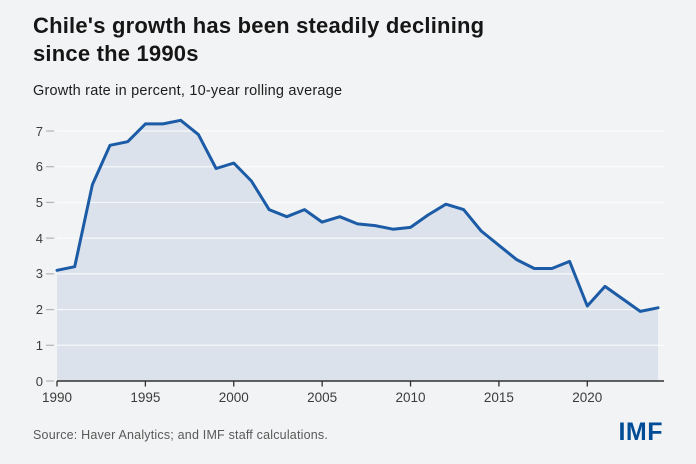 This screenshot has height=464, width=696. Describe the element at coordinates (322, 397) in the screenshot. I see `x-axis-label: 2005` at that location.